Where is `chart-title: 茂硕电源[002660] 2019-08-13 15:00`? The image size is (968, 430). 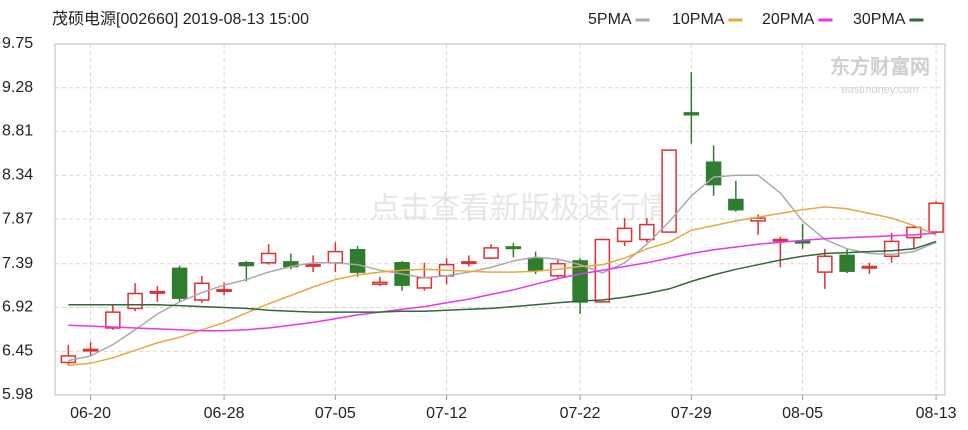
chart-title: 茂硕电源[002660] 2019-08-13 15:00 is located at coordinates (180, 19).